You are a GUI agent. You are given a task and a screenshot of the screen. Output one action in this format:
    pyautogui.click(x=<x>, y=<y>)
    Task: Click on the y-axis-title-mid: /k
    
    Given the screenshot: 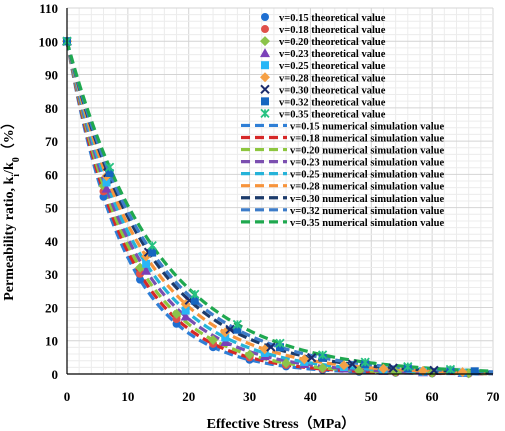 What is the action you would take?
    pyautogui.click(x=9, y=168)
    